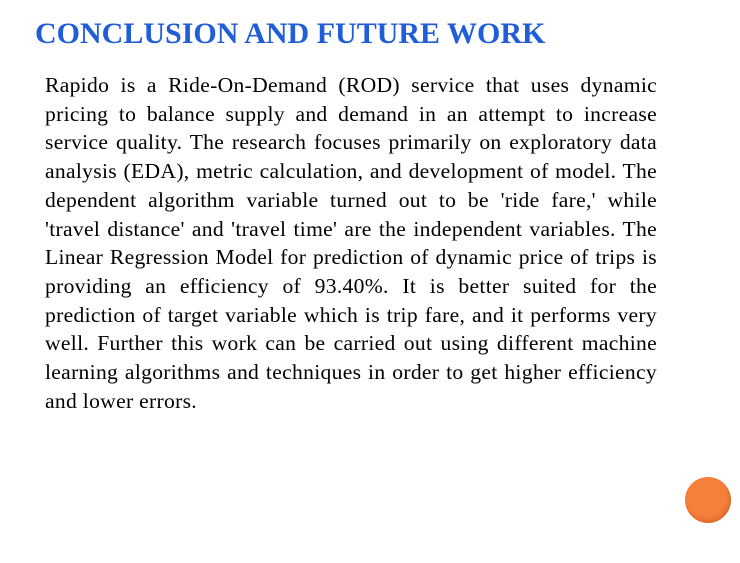 Image resolution: width=740 pixels, height=563 pixels. I want to click on orange-circle-icon, so click(708, 500).